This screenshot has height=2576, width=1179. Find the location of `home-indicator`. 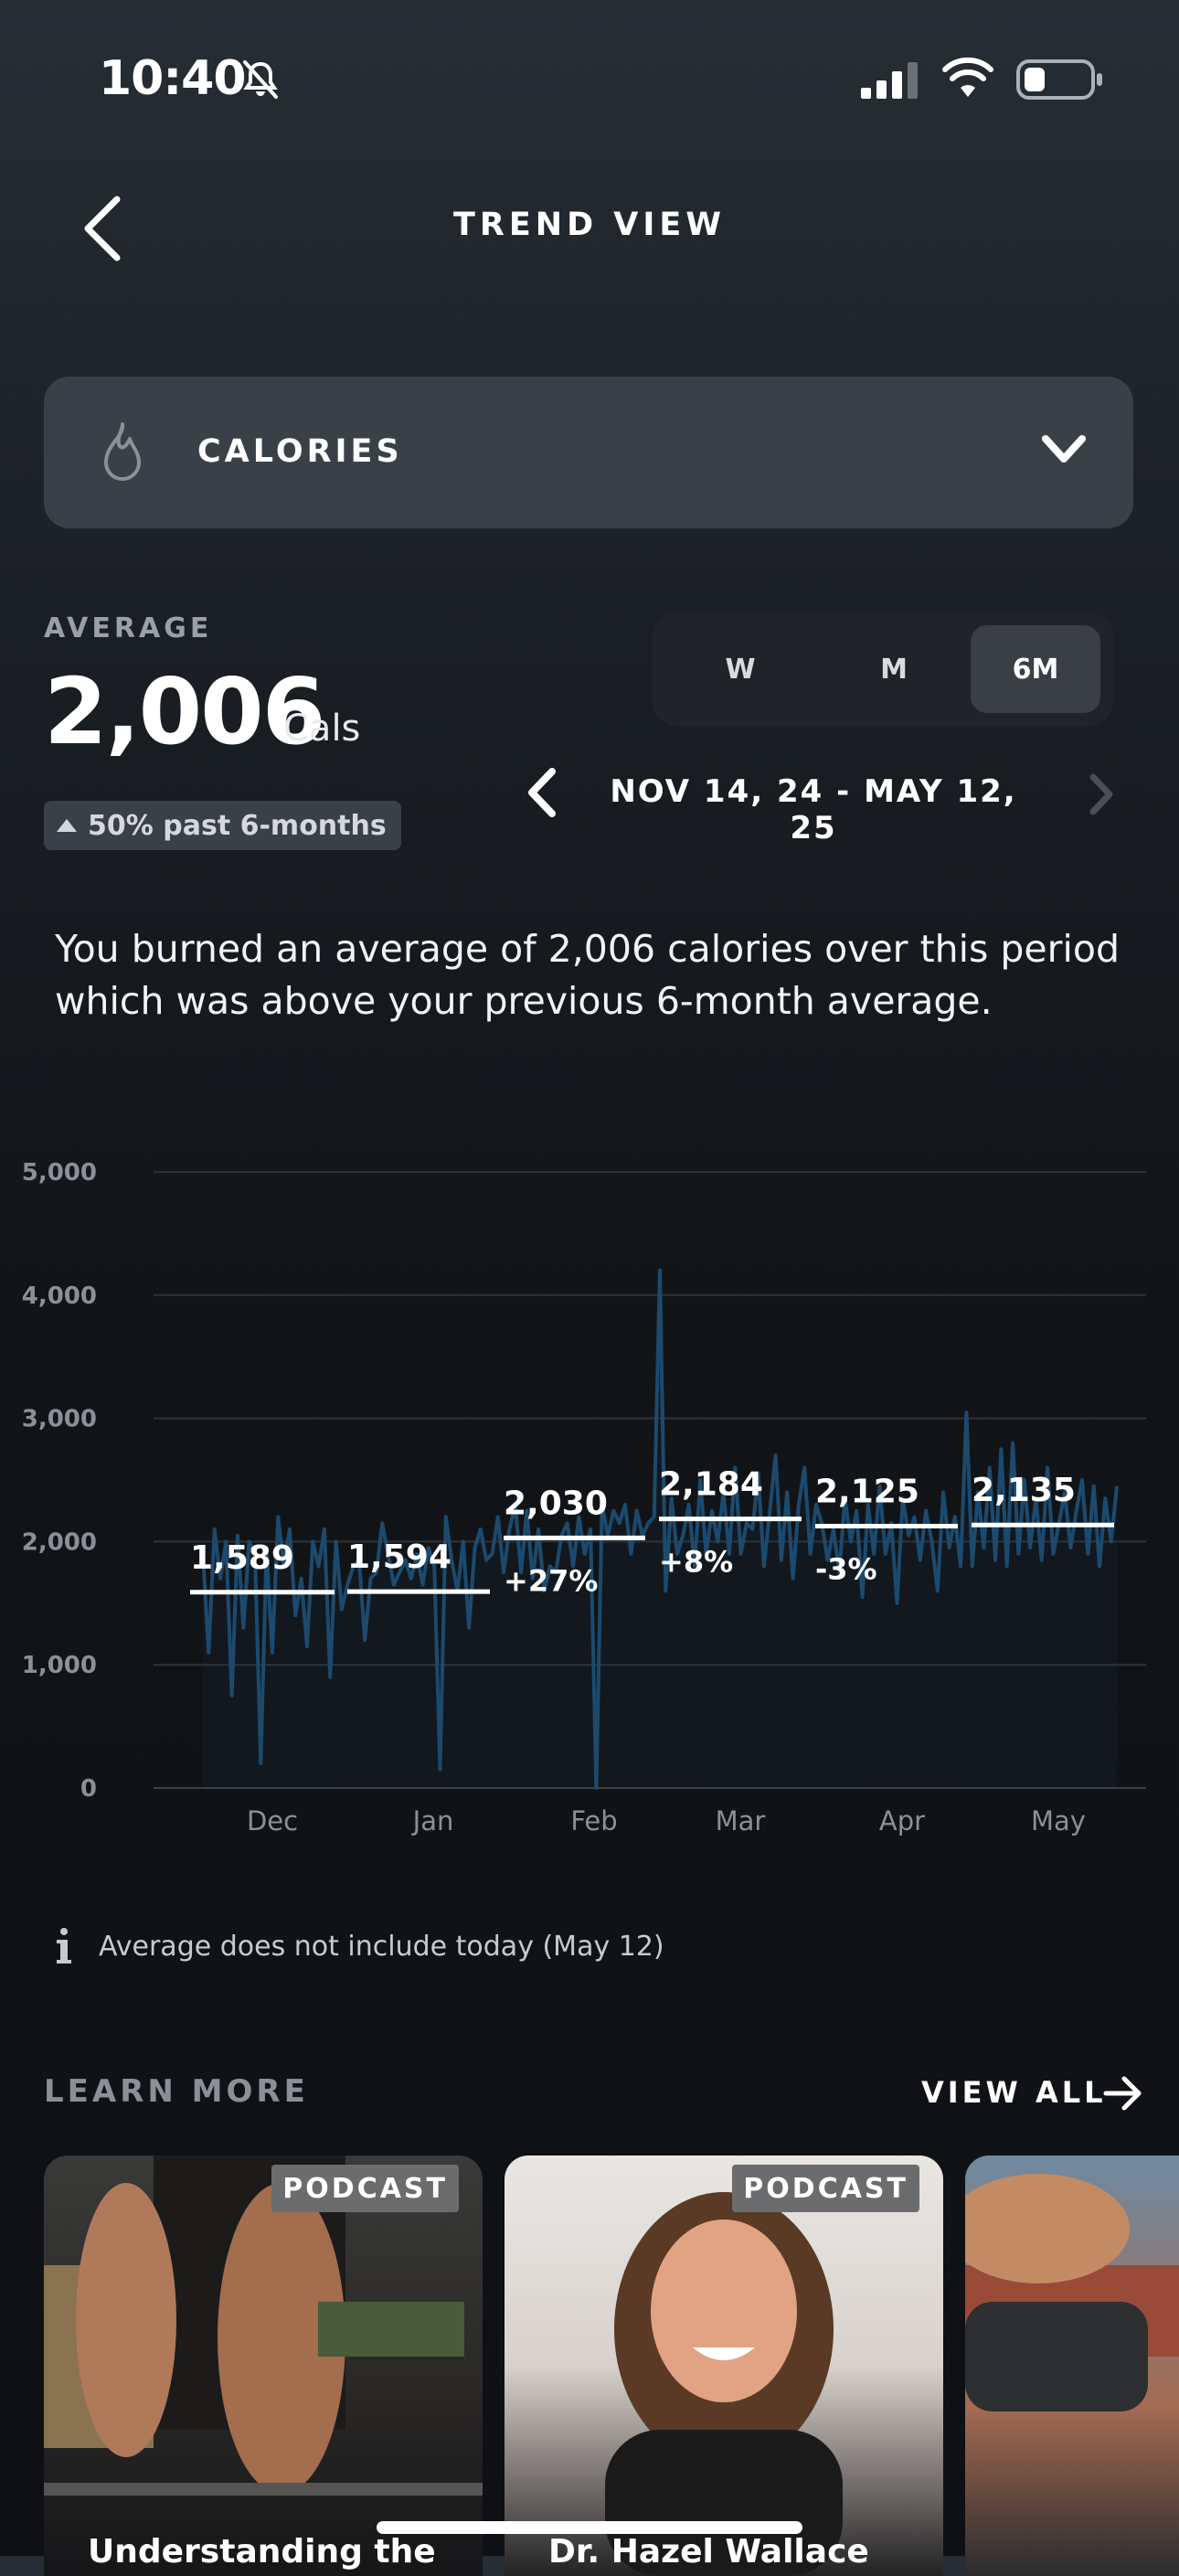

home-indicator is located at coordinates (589, 2527).